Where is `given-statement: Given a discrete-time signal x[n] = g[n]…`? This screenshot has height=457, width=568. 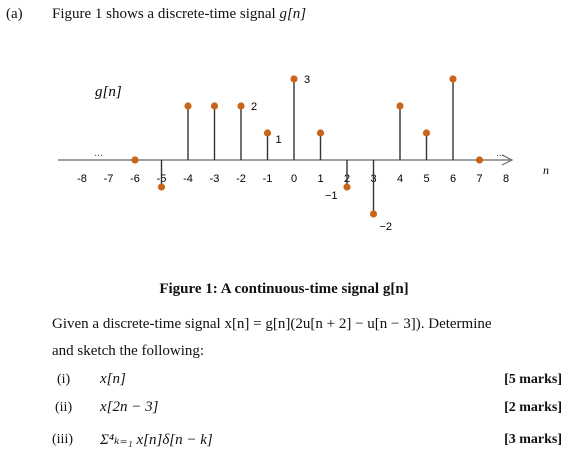 given-statement: Given a discrete-time signal x[n] = g[n]… is located at coordinates (272, 324).